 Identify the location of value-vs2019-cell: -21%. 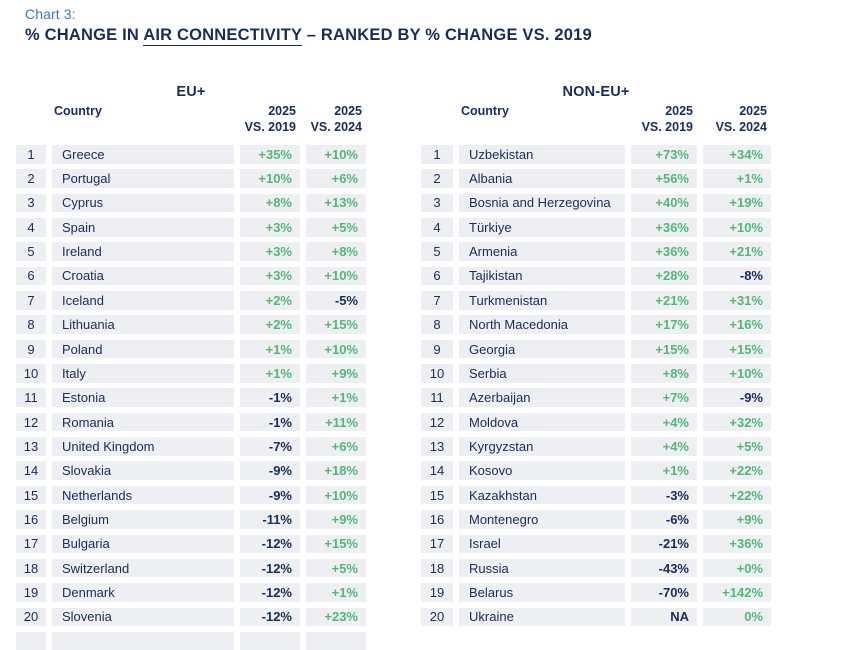
(664, 543).